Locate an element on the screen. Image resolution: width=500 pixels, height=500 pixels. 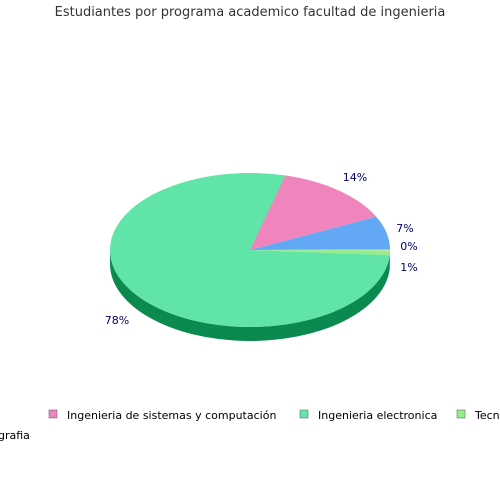
slice-value-label: 14% is located at coordinates (355, 177).